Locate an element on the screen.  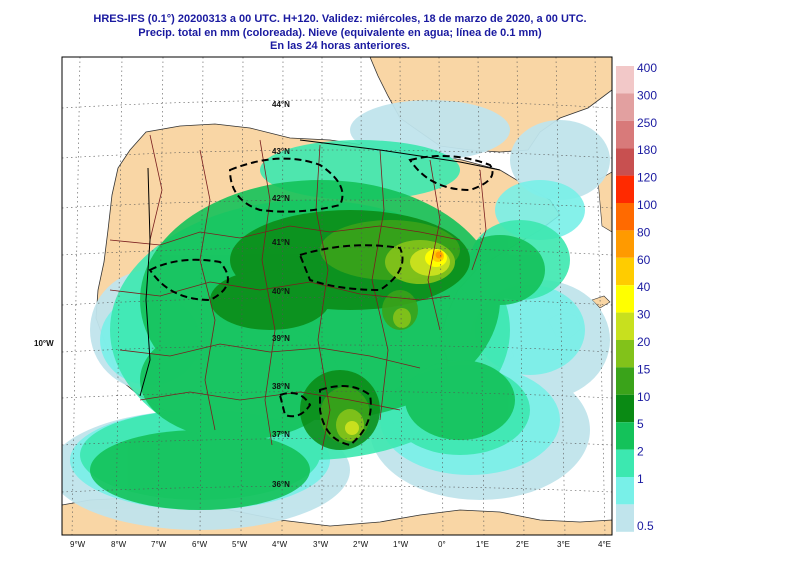
legend-label: 180 is located at coordinates (647, 150).